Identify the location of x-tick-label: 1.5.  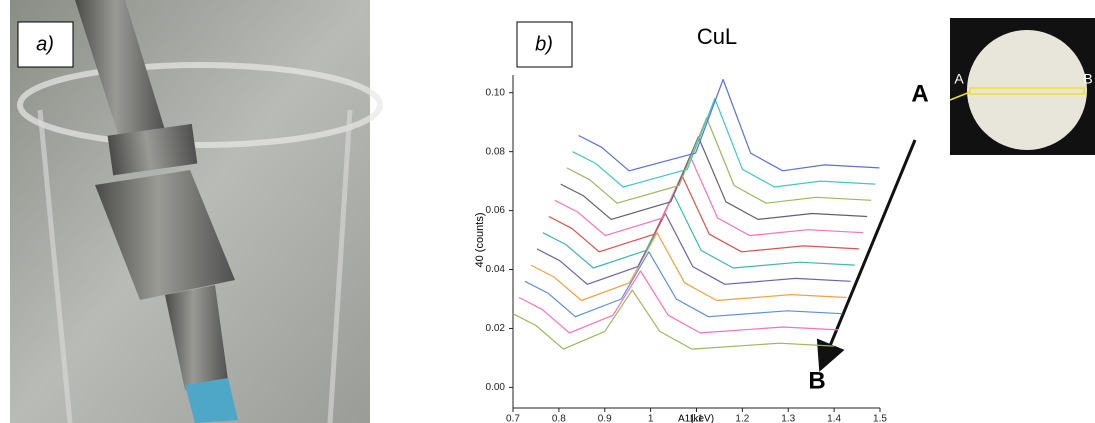
(880, 418).